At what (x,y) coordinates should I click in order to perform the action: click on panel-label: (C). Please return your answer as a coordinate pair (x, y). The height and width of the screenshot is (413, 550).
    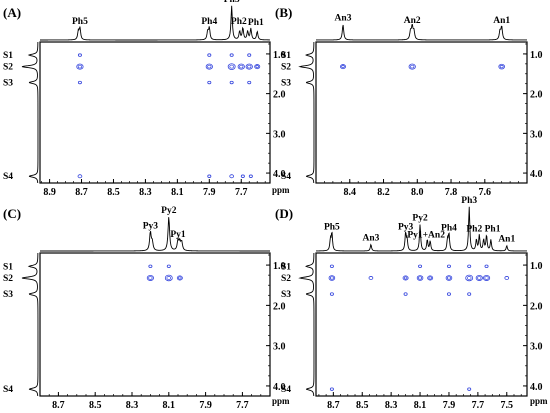
    Looking at the image, I should click on (12, 213).